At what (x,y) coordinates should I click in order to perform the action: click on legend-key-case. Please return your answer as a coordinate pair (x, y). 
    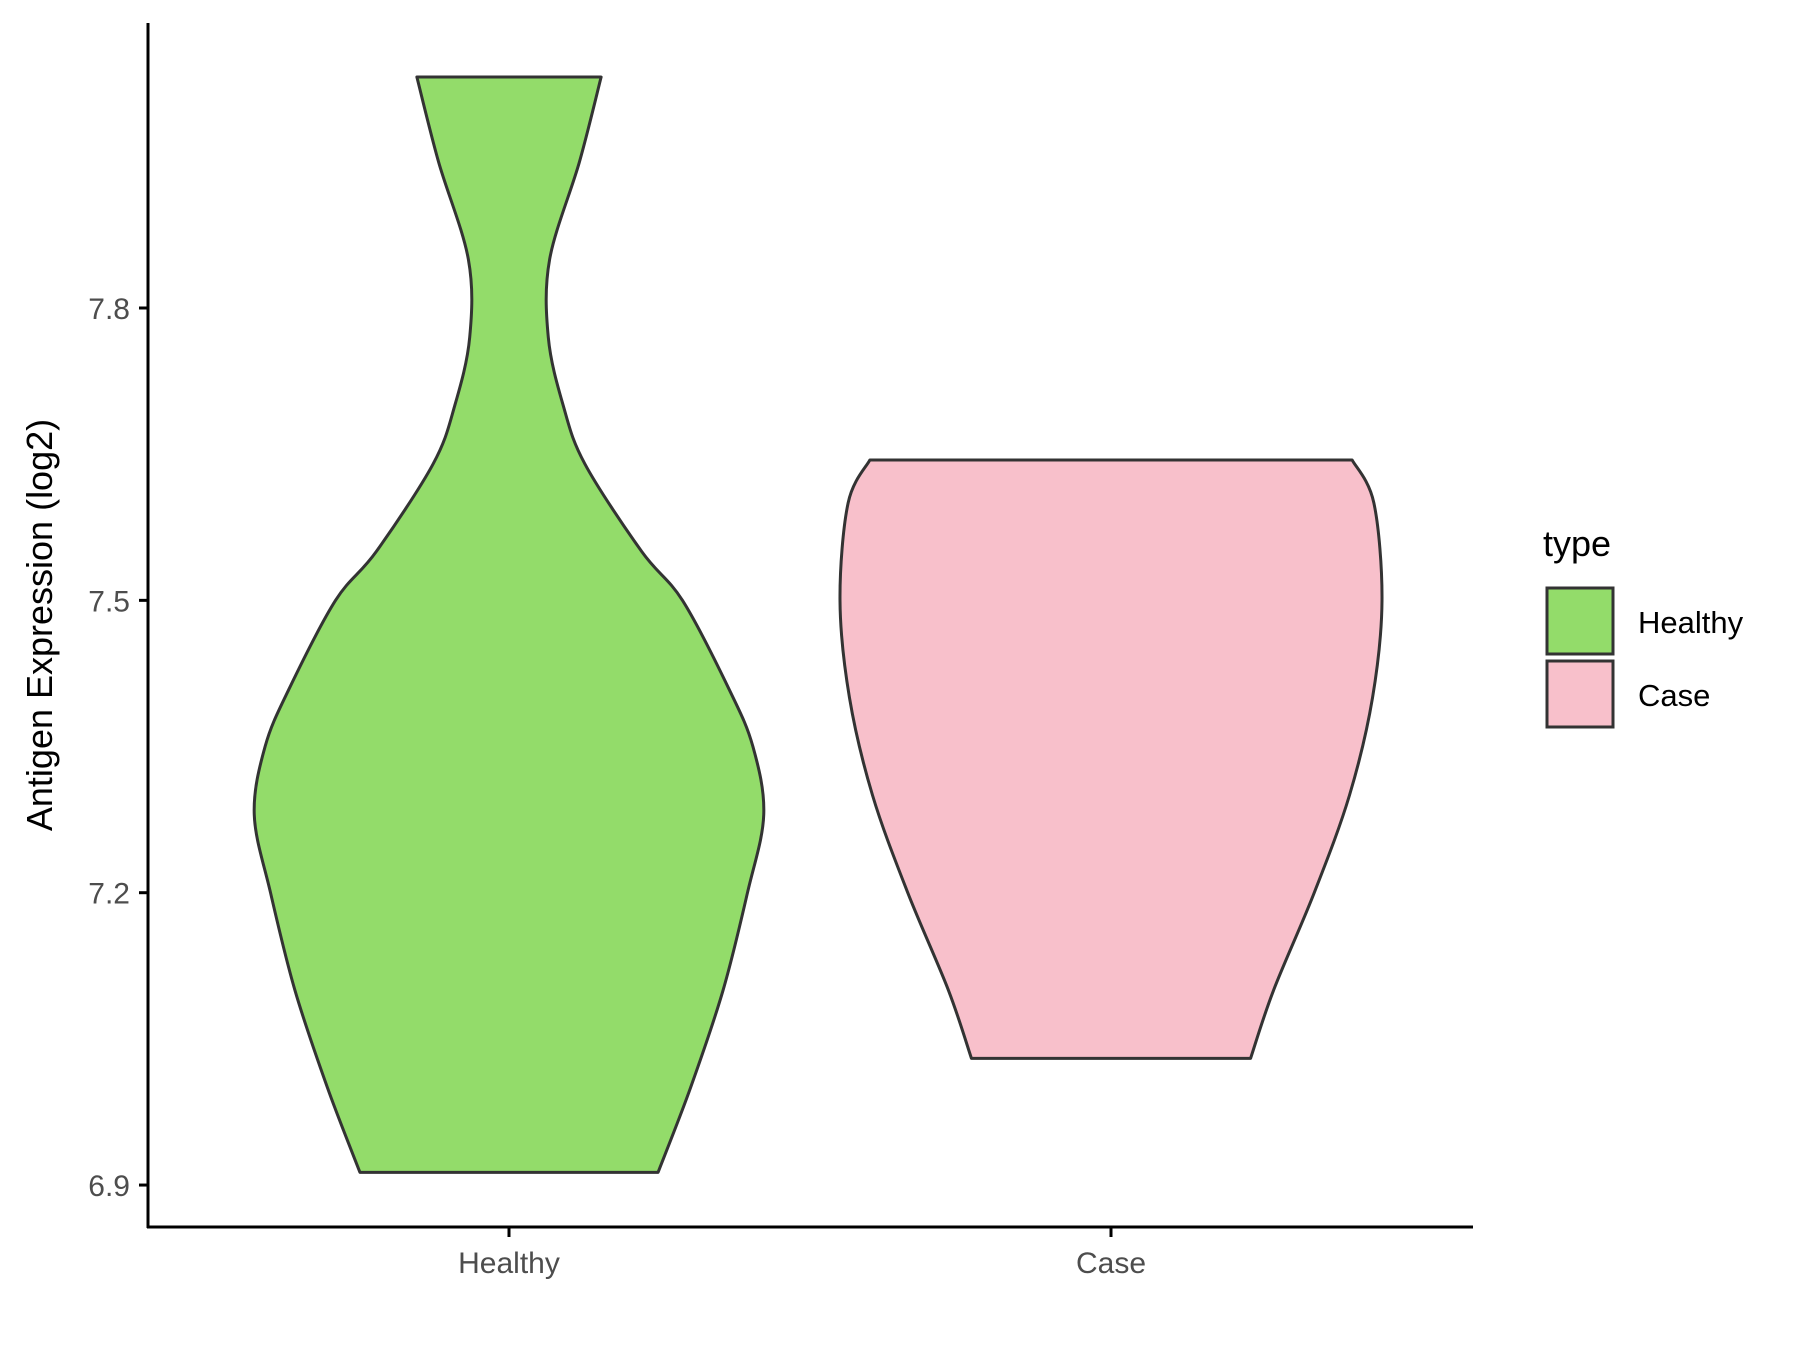
    Looking at the image, I should click on (1580, 694).